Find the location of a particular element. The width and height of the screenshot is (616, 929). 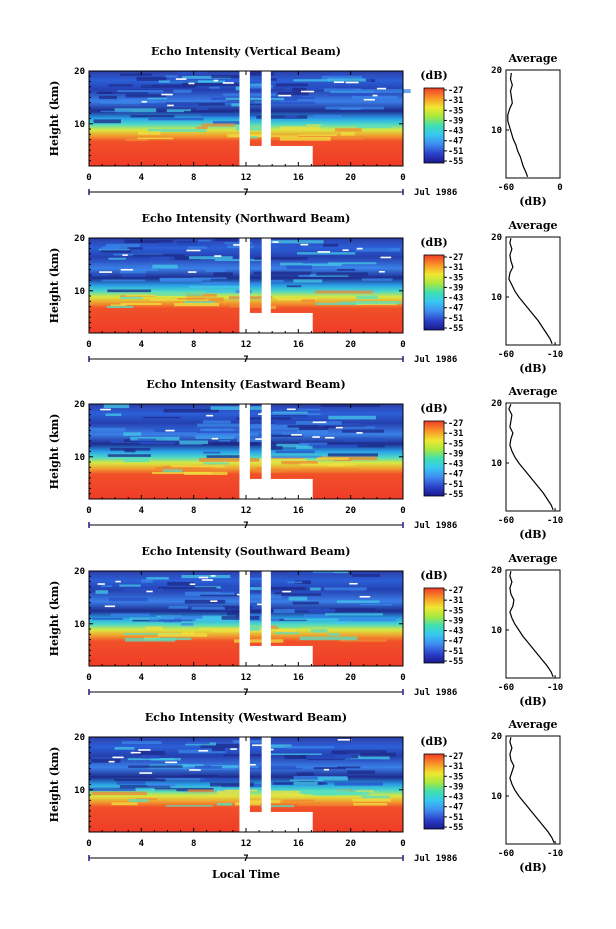

colorbar-tick-label: -35 is located at coordinates (455, 111).